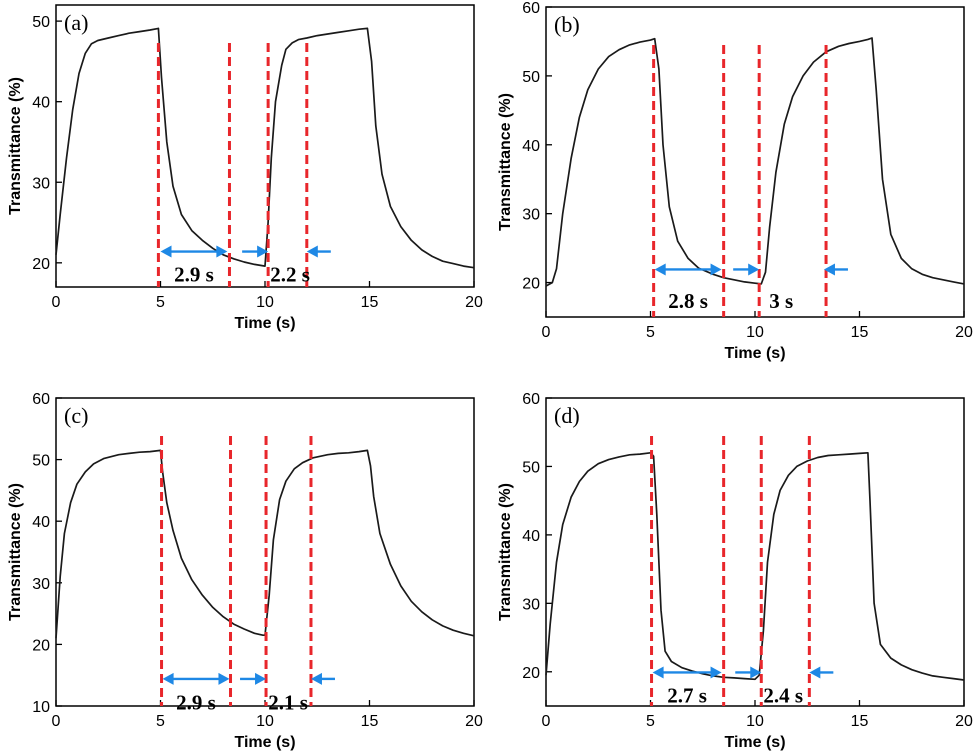 The height and width of the screenshot is (755, 980). Describe the element at coordinates (781, 301) in the screenshot. I see `interval-label: 3 s` at that location.